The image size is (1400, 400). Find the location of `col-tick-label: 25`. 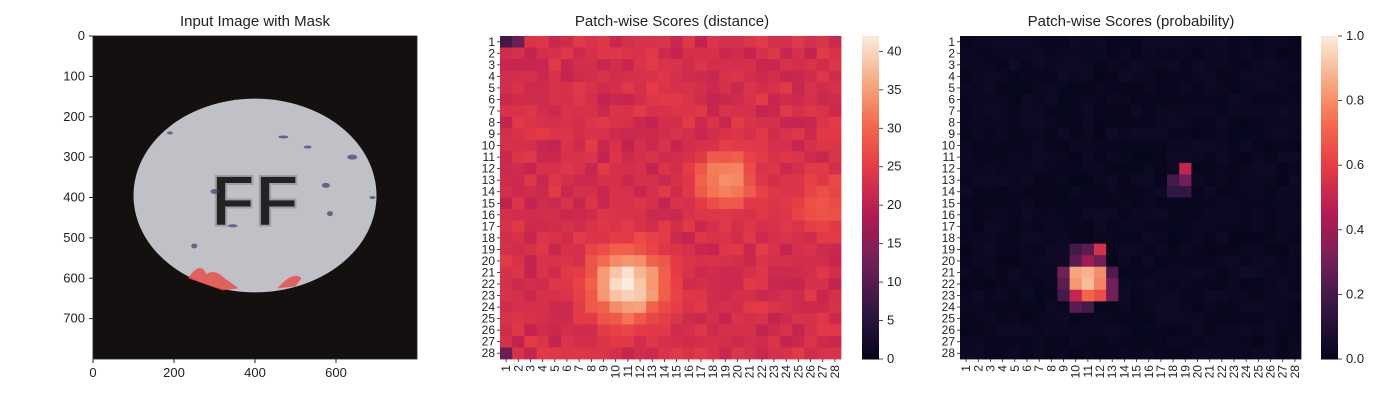

col-tick-label: 25 is located at coordinates (1258, 372).